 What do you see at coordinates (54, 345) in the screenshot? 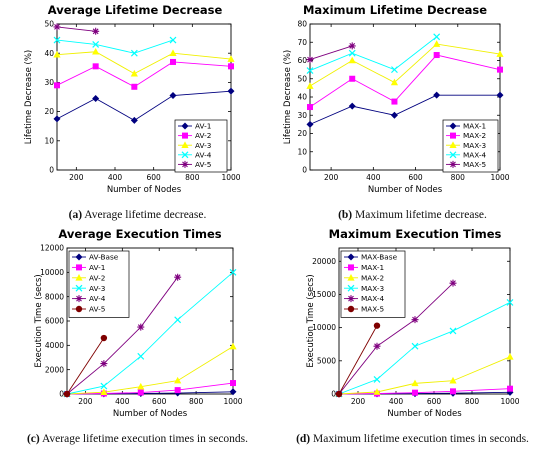
I see `y-tick-label: 4000` at bounding box center [54, 345].